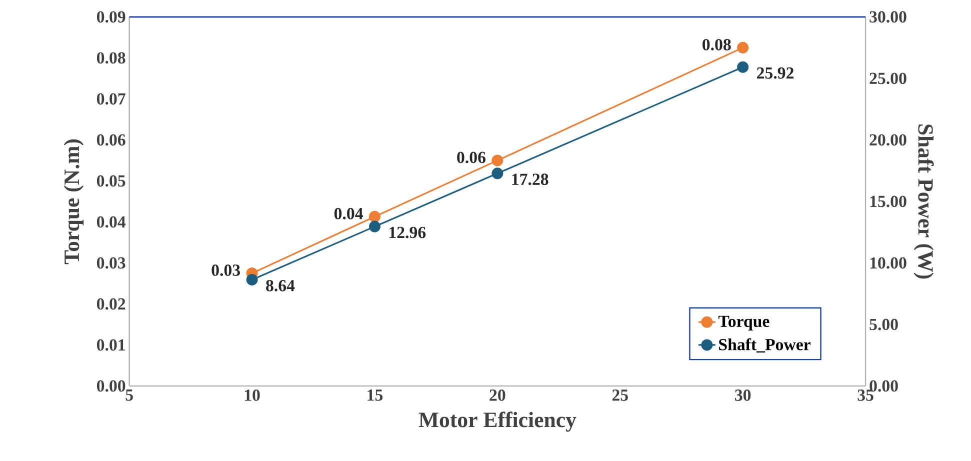 Image resolution: width=971 pixels, height=461 pixels. I want to click on x-tick-label: 15, so click(375, 395).